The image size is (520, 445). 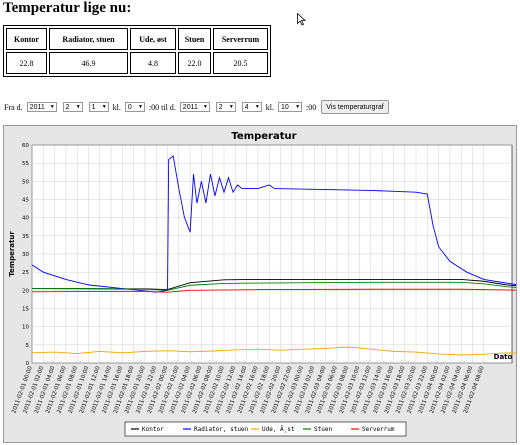 What do you see at coordinates (88, 63) in the screenshot?
I see `value-radiator: 46.9` at bounding box center [88, 63].